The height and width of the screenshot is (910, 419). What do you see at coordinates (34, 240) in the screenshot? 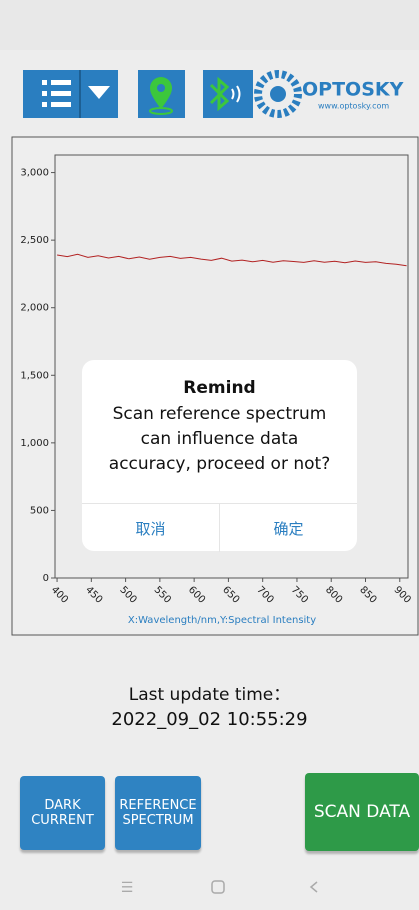
I see `y-tick-label: 2,500` at bounding box center [34, 240].